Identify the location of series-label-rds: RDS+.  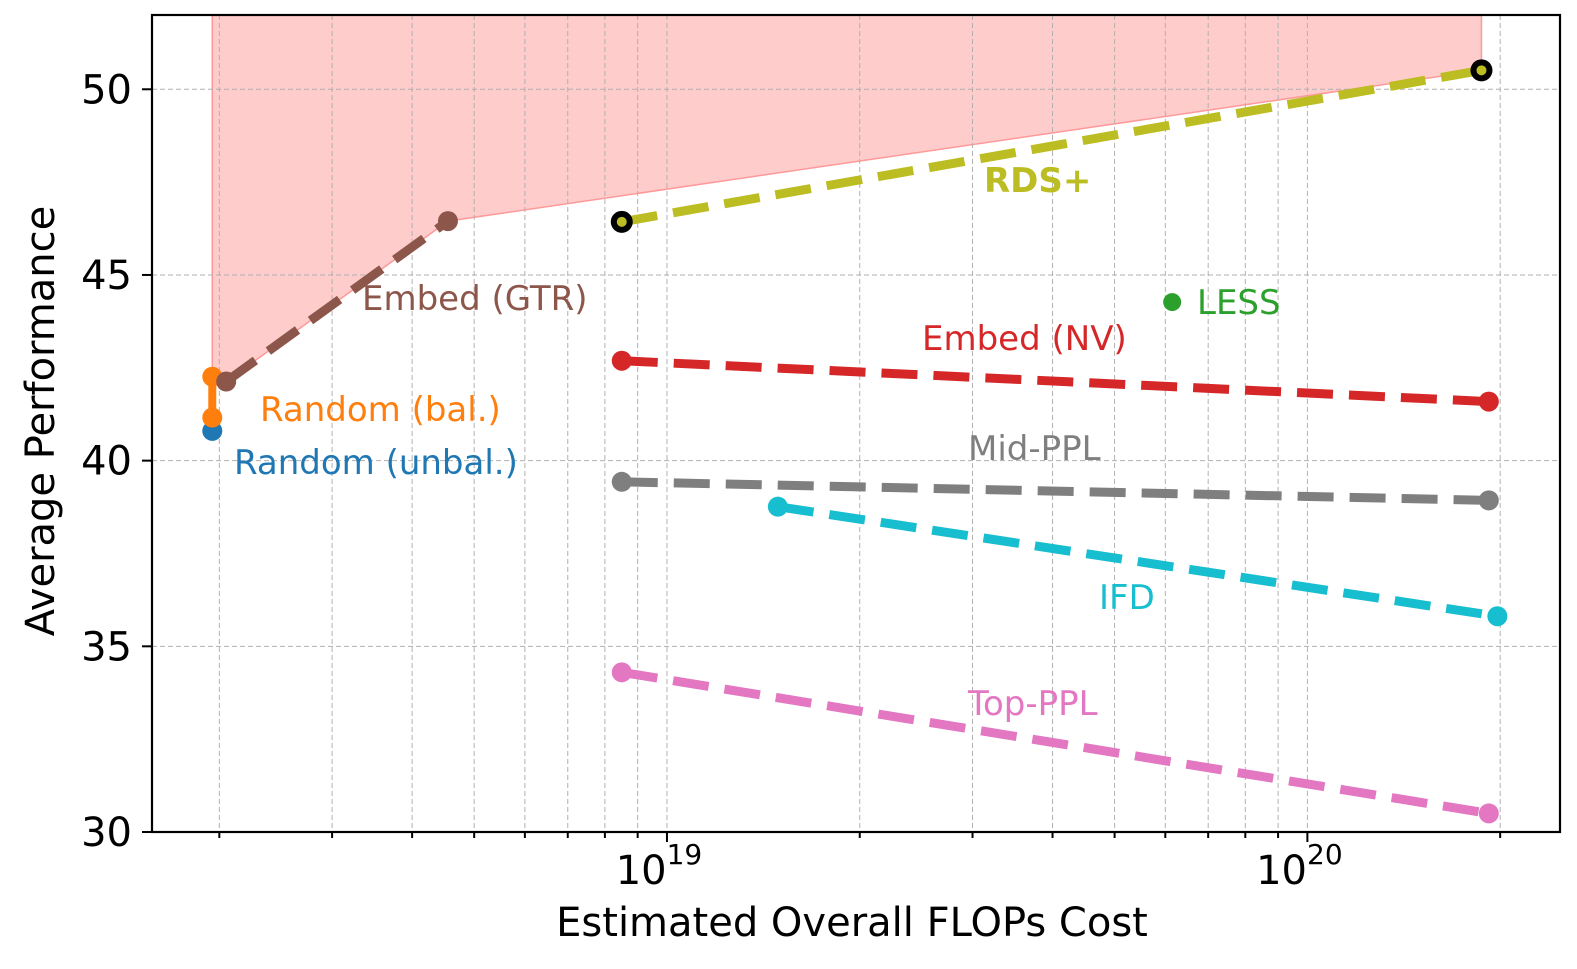
(1037, 181).